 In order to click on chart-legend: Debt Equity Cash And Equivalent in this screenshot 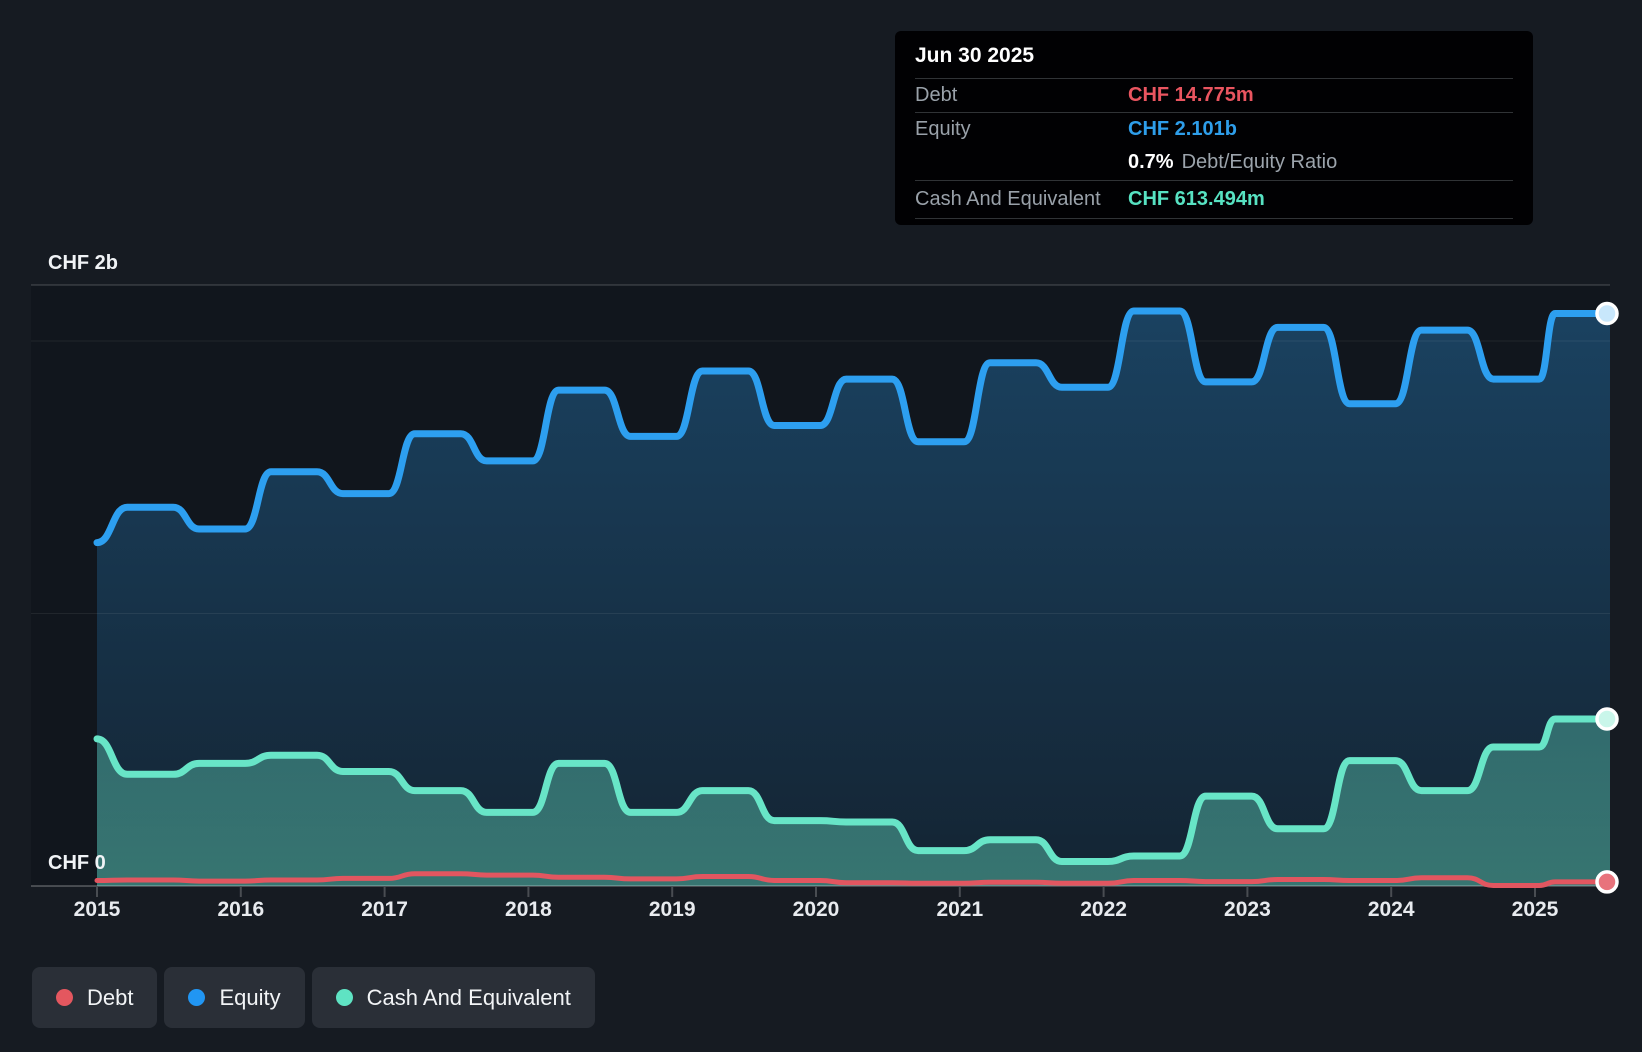, I will do `click(313, 997)`.